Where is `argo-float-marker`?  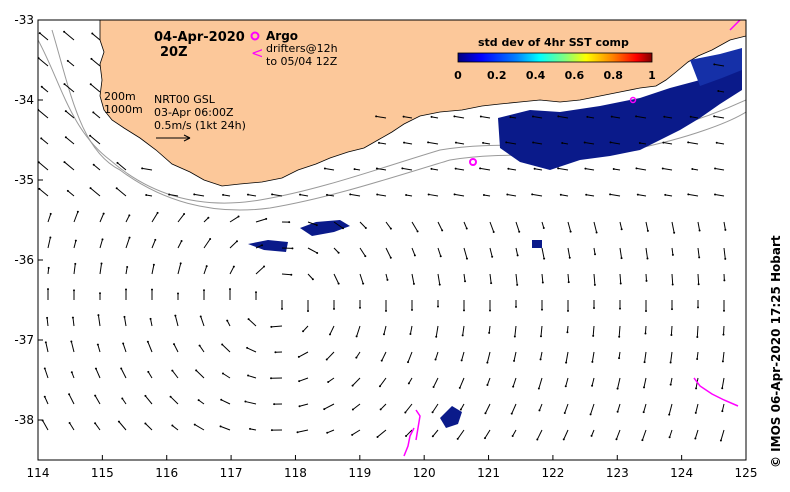
argo-float-marker is located at coordinates (473, 162).